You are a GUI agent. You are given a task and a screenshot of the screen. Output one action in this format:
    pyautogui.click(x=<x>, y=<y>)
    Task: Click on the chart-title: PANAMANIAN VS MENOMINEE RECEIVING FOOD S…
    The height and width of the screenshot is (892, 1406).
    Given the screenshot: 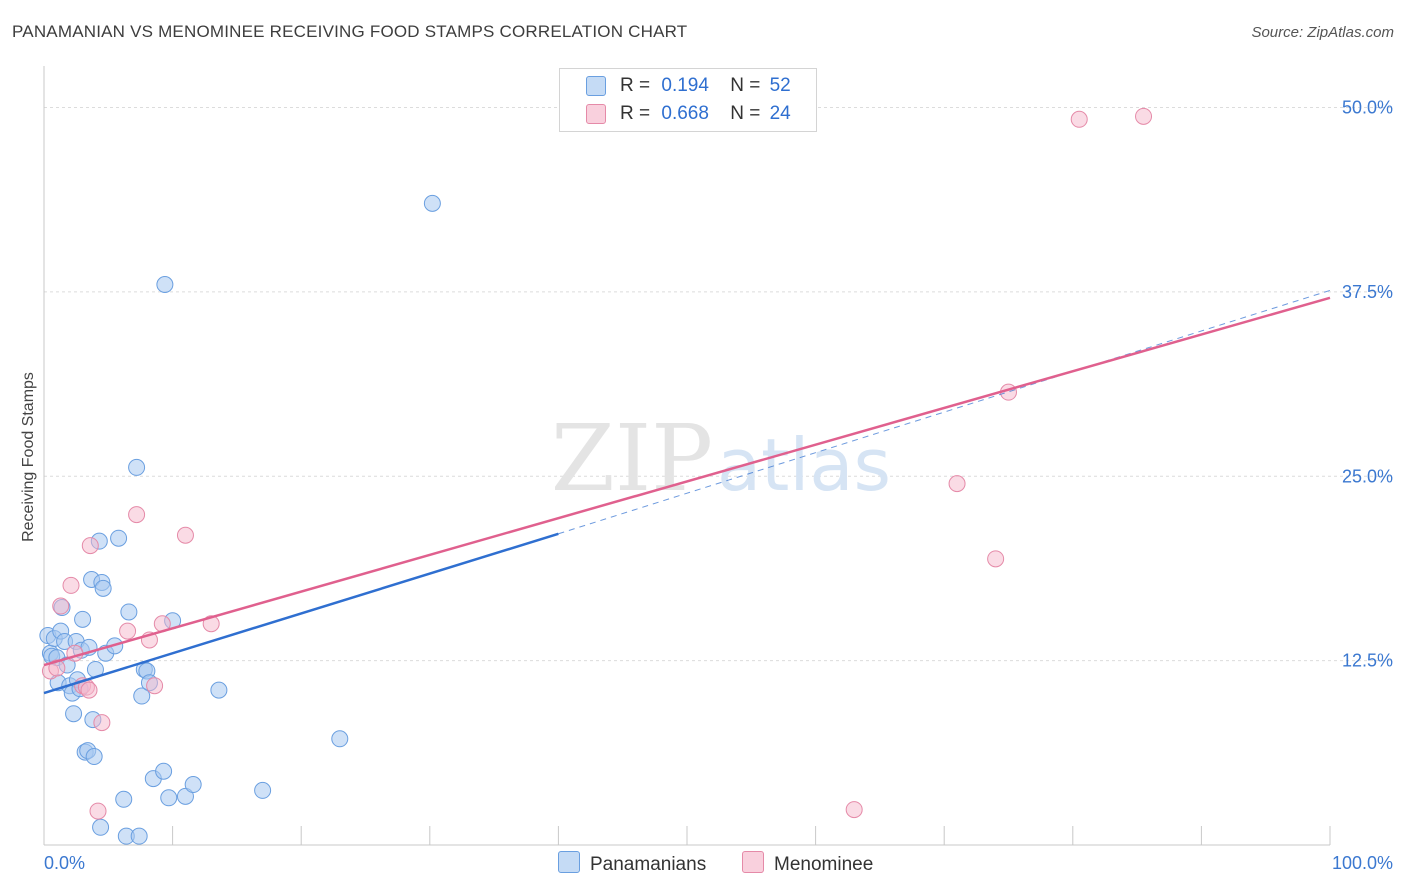 What is the action you would take?
    pyautogui.click(x=350, y=31)
    